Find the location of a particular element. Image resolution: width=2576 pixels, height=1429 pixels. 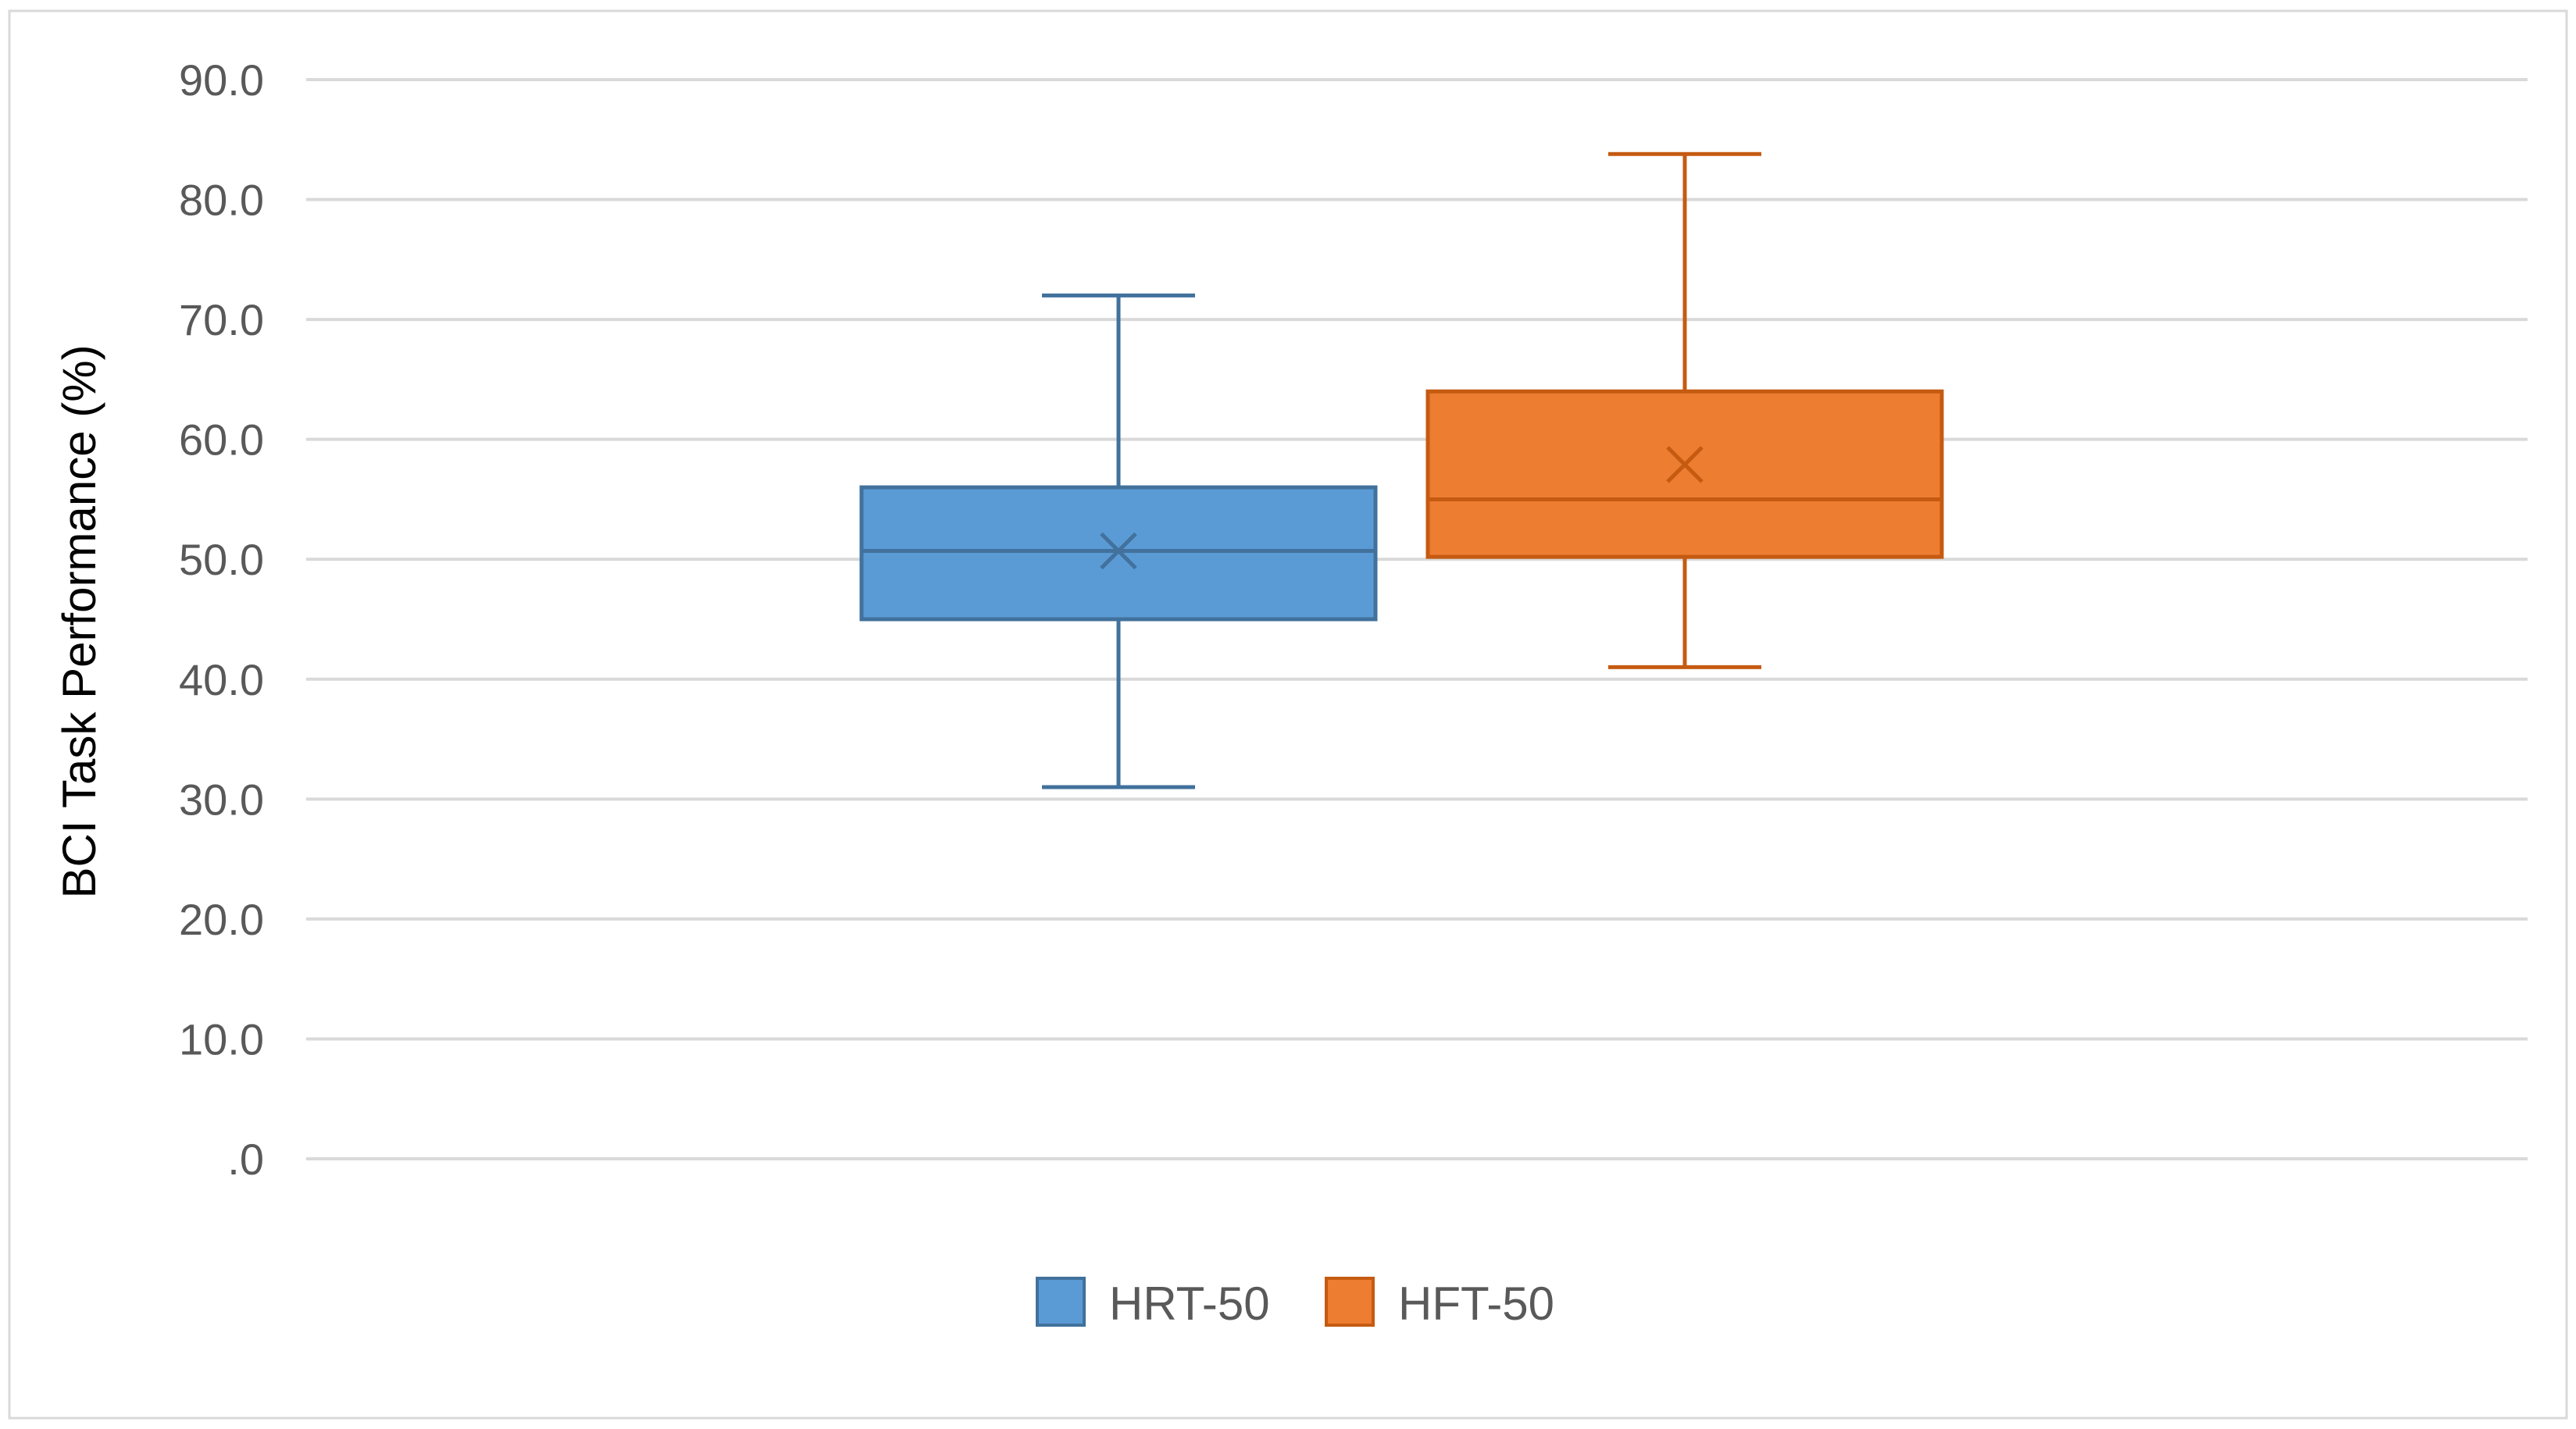

y-tick-label: 40.0 is located at coordinates (221, 679).